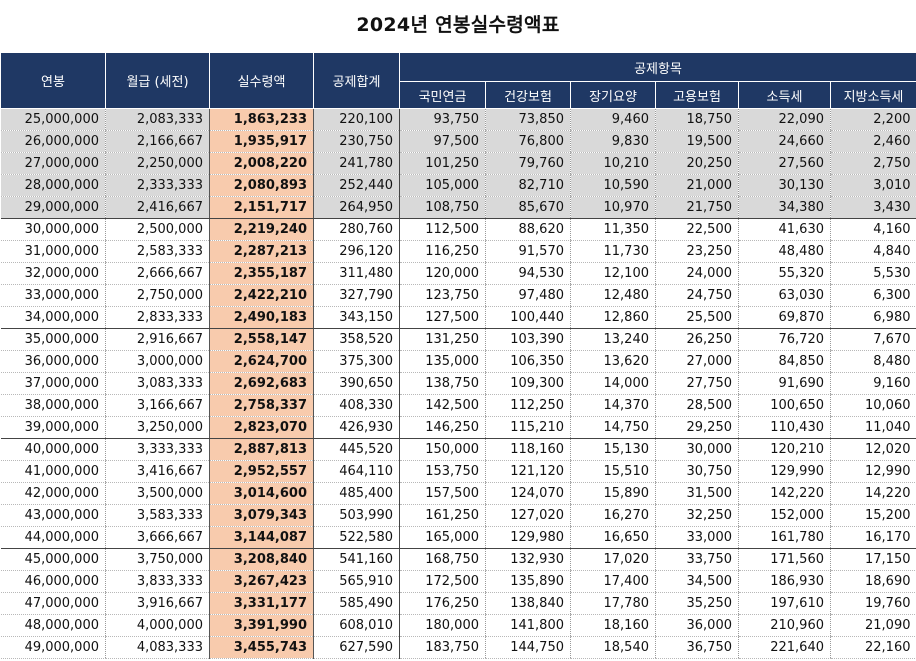  What do you see at coordinates (442, 493) in the screenshot?
I see `national-pension-cell: 157,500` at bounding box center [442, 493].